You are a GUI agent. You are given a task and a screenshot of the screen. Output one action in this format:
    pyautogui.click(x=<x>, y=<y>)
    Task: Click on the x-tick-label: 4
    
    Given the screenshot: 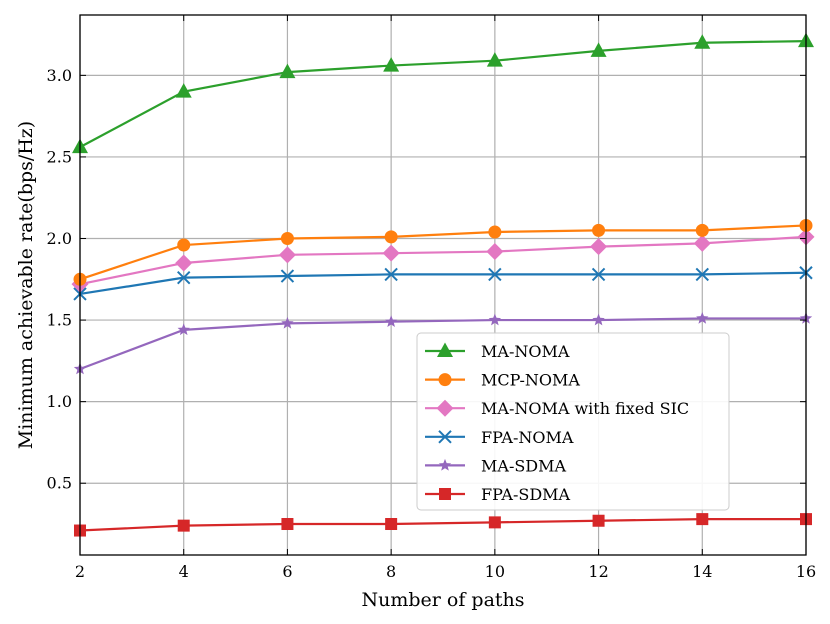 What is the action you would take?
    pyautogui.click(x=184, y=571)
    